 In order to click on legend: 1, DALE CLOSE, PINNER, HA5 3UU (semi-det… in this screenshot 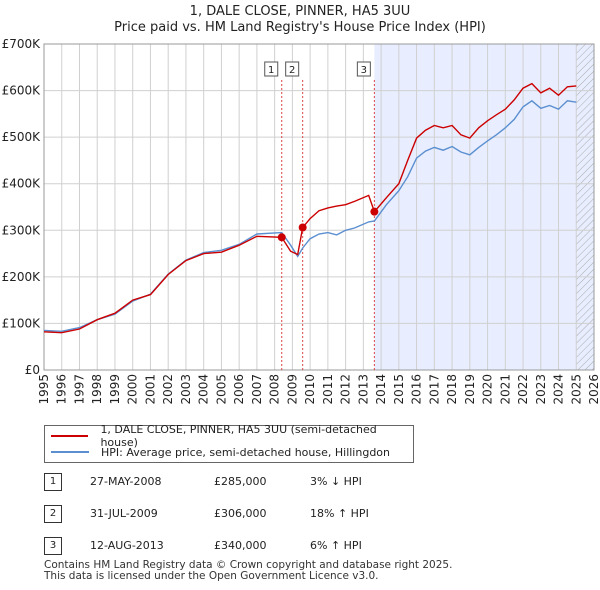, I will do `click(229, 443)`.